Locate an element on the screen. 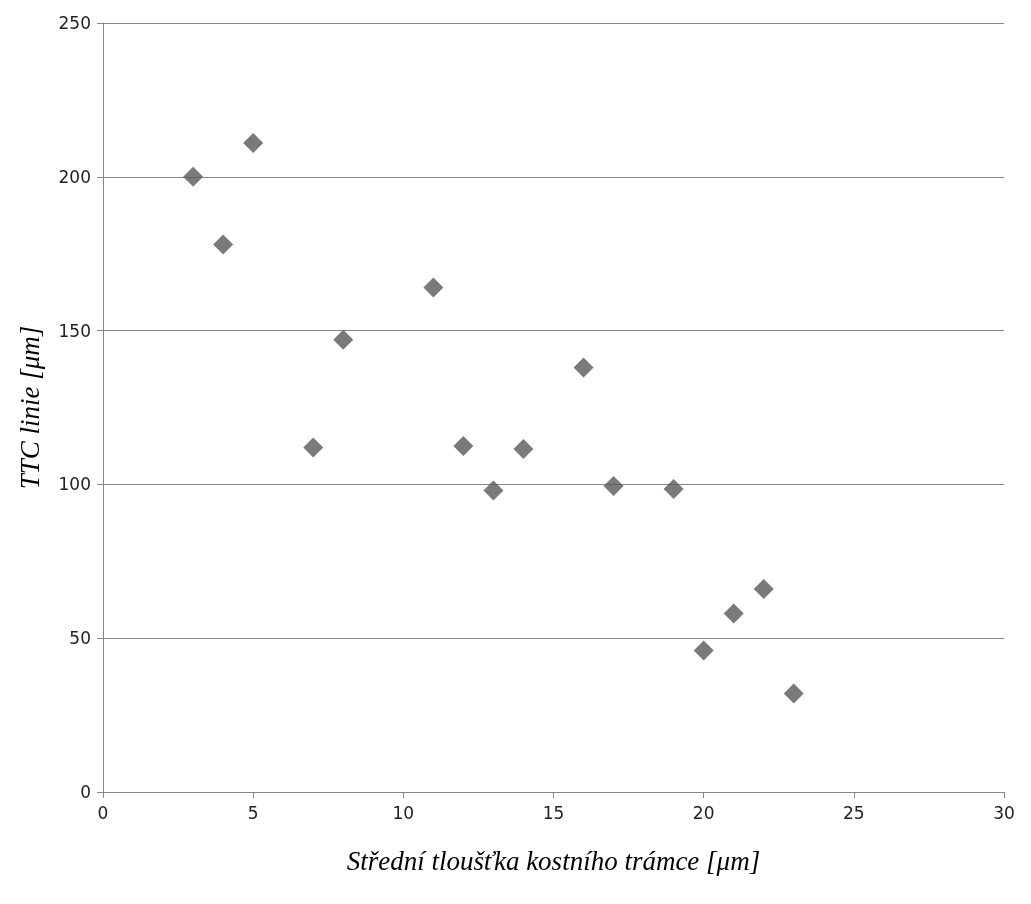 The height and width of the screenshot is (904, 1031). y-tick-label: 150 is located at coordinates (74, 330).